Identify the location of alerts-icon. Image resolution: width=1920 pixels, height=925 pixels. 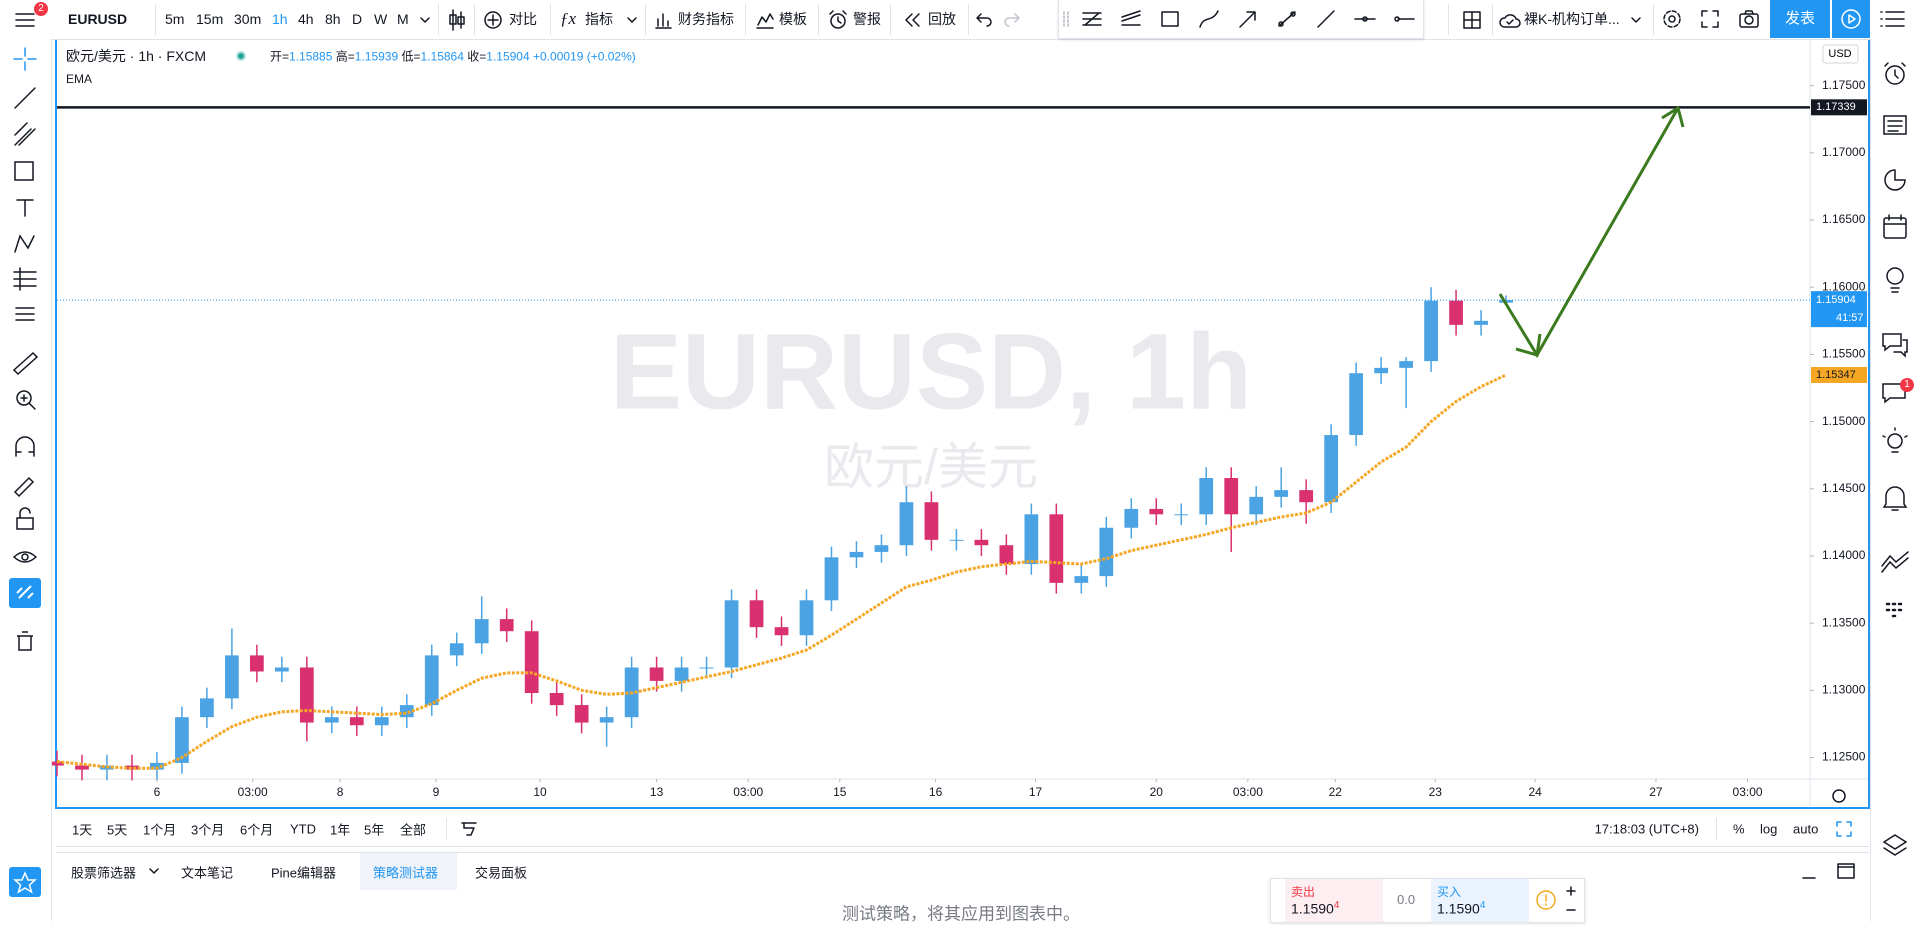
(1895, 75).